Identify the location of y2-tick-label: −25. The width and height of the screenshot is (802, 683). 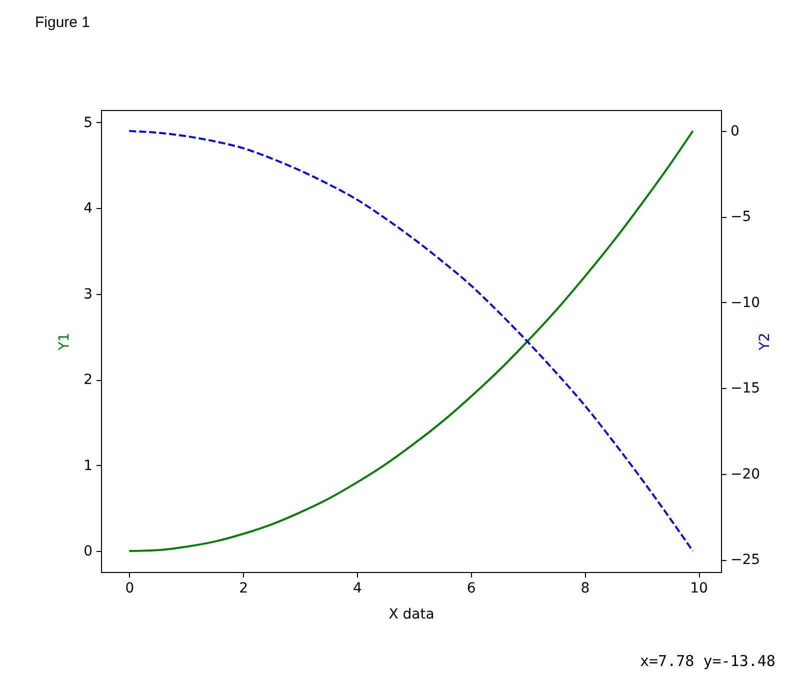
(745, 560).